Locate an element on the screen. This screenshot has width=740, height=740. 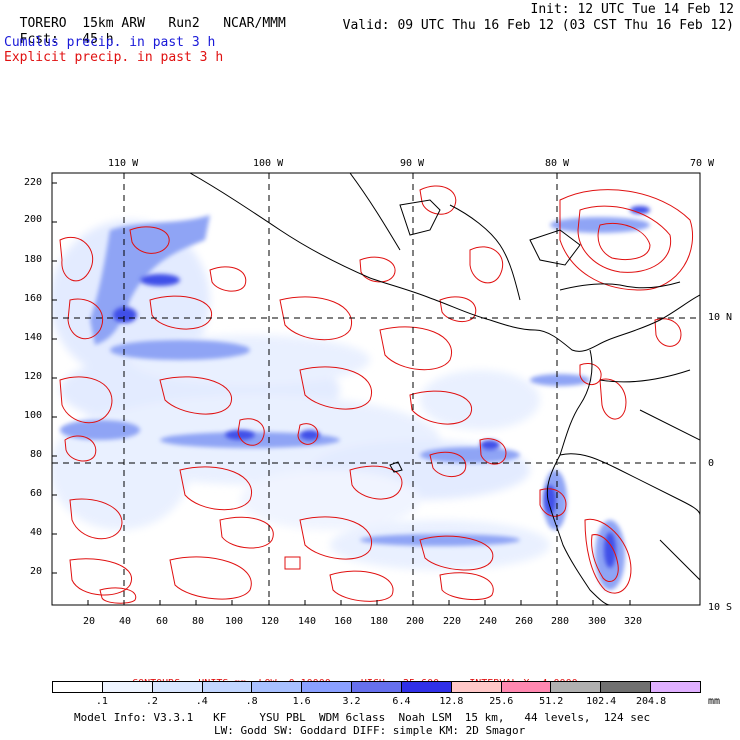
run-name: Run2 is located at coordinates (184, 23).